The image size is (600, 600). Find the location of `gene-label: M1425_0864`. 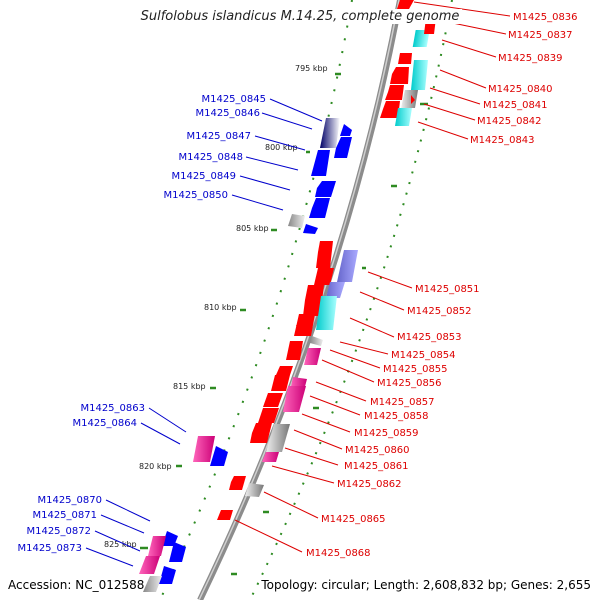

gene-label: M1425_0864 is located at coordinates (104, 423).